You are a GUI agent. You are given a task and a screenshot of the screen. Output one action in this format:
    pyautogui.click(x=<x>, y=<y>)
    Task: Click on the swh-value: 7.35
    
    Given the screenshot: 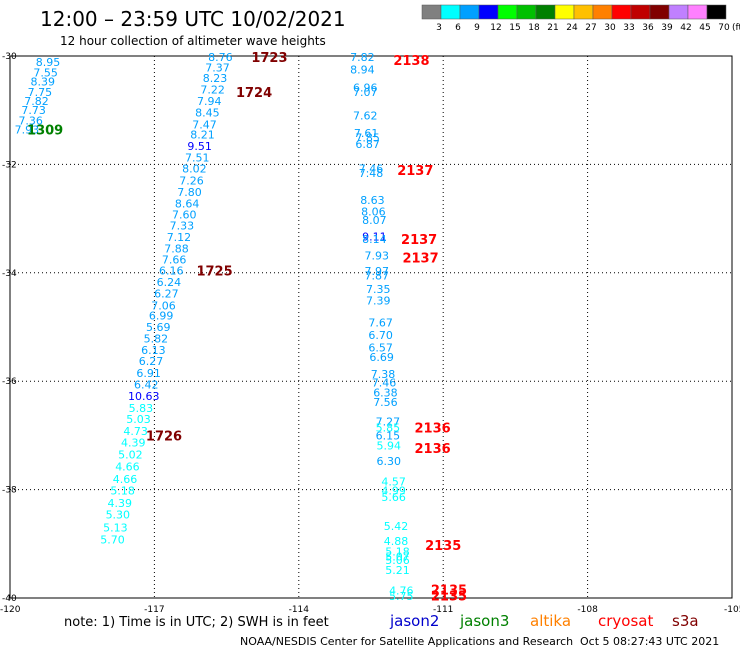 What is the action you would take?
    pyautogui.click(x=378, y=289)
    